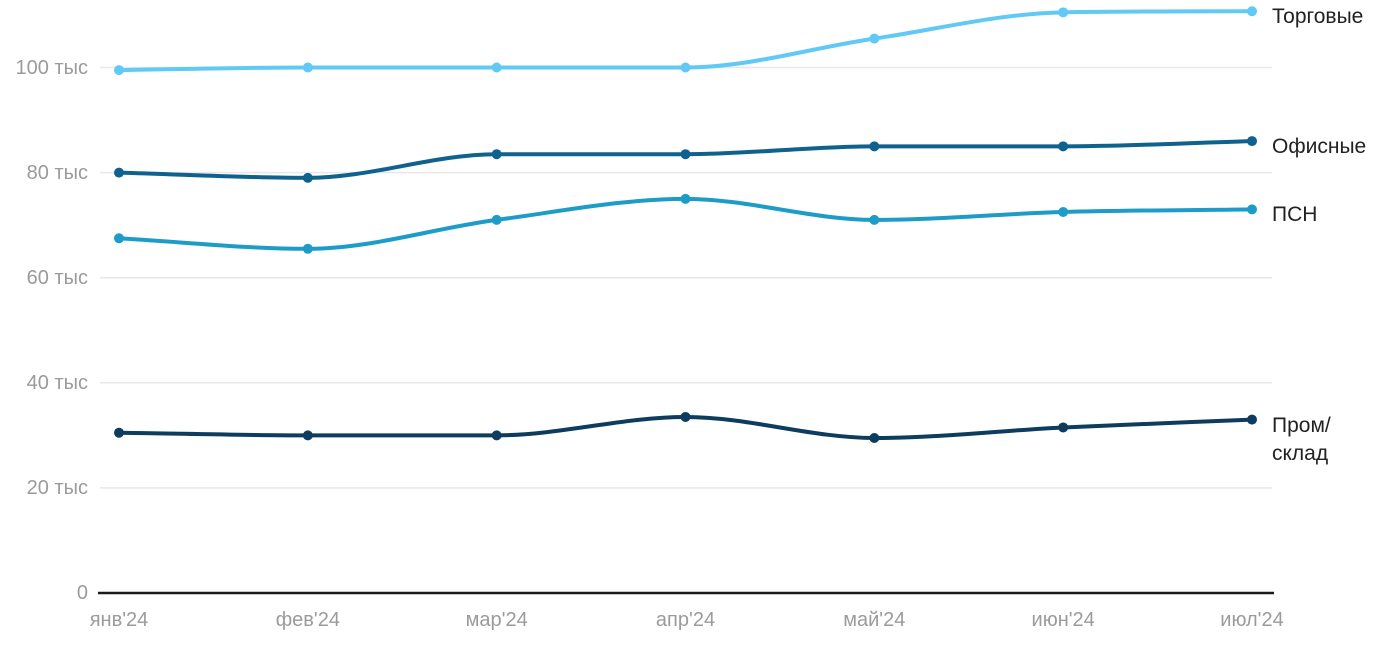 Image resolution: width=1400 pixels, height=650 pixels. What do you see at coordinates (496, 620) in the screenshot?
I see `x-tick-label: мар'24` at bounding box center [496, 620].